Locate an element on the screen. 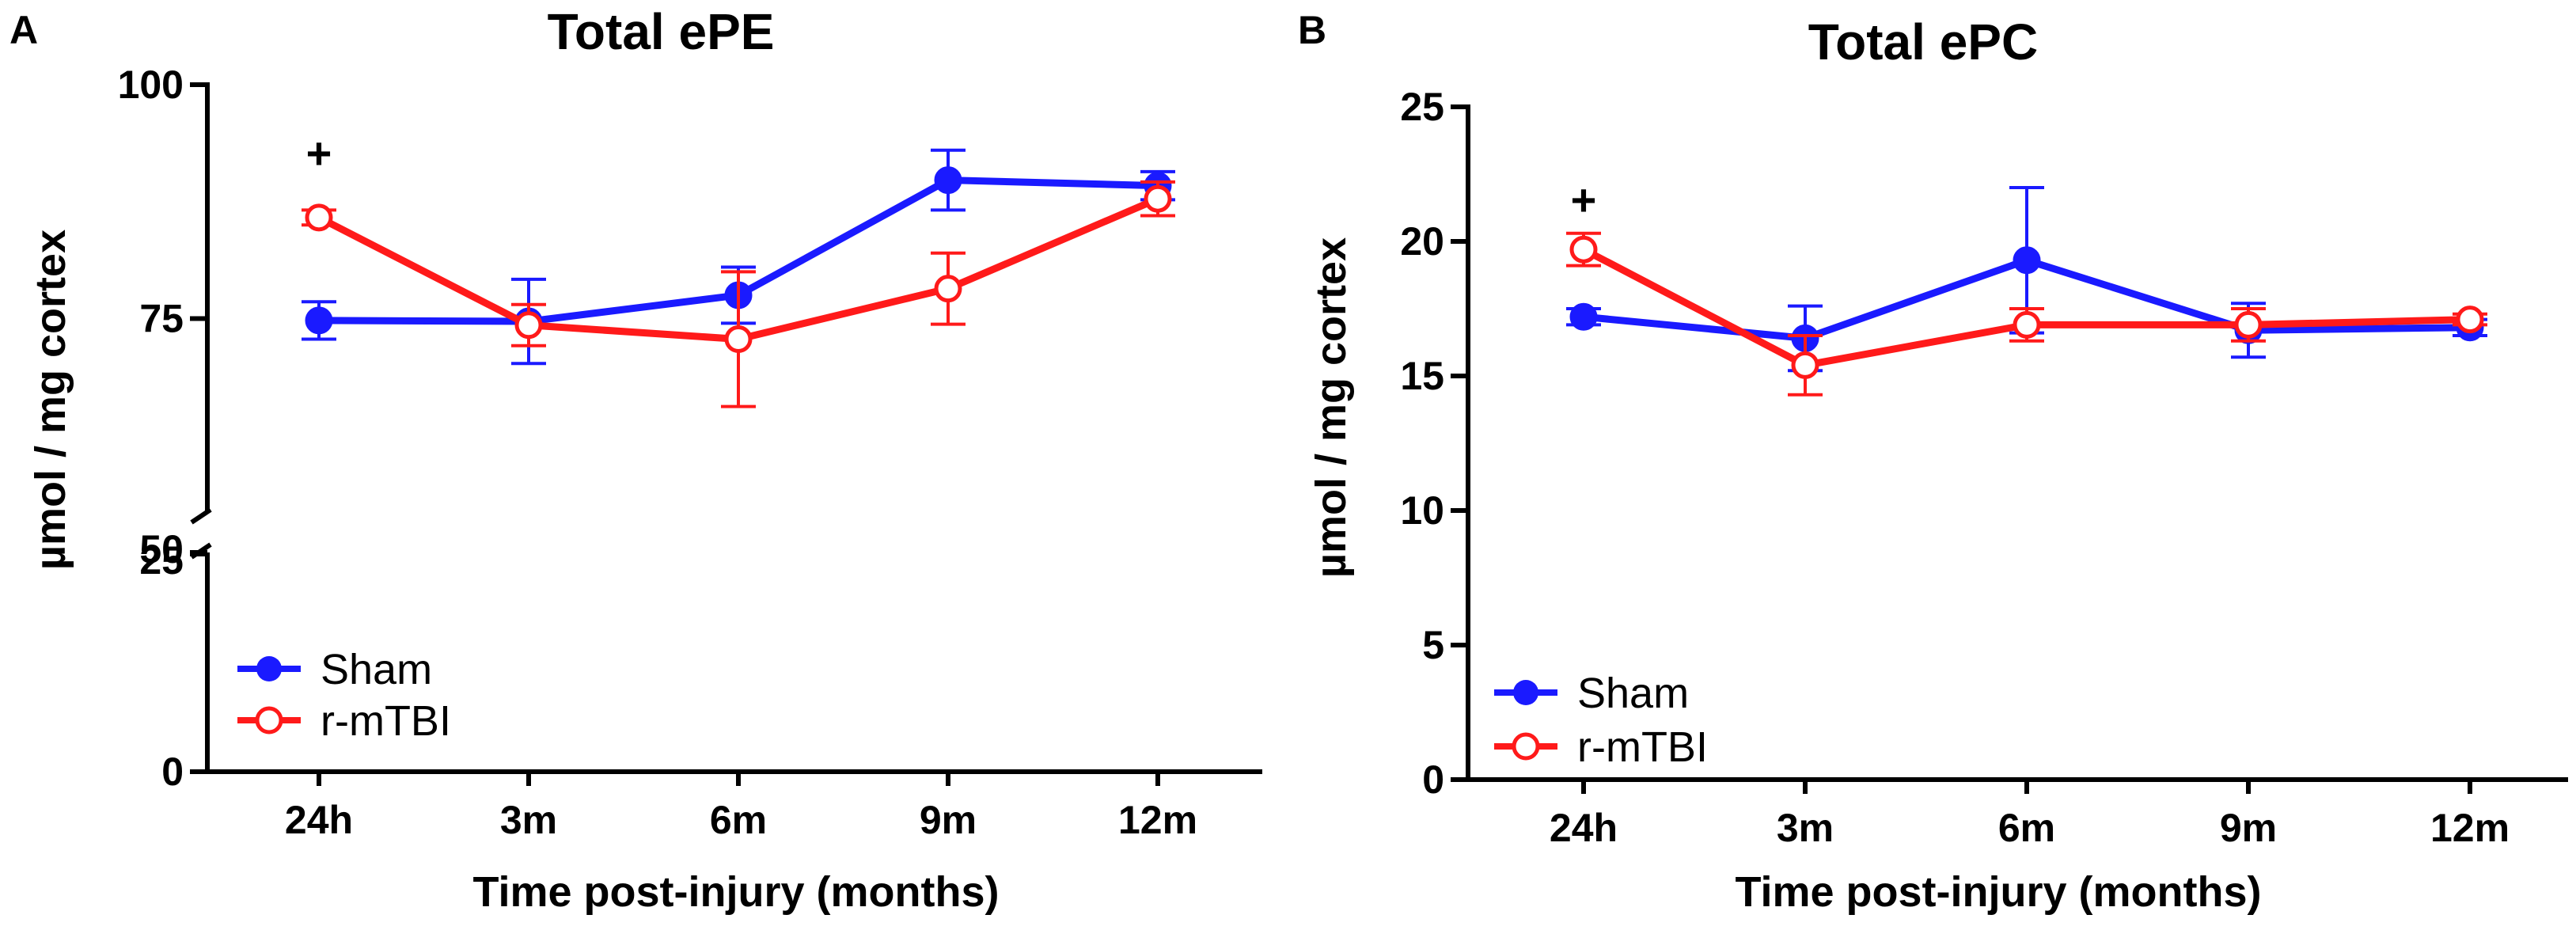 This screenshot has height=930, width=2576. y-tick-label: 75 is located at coordinates (161, 319).